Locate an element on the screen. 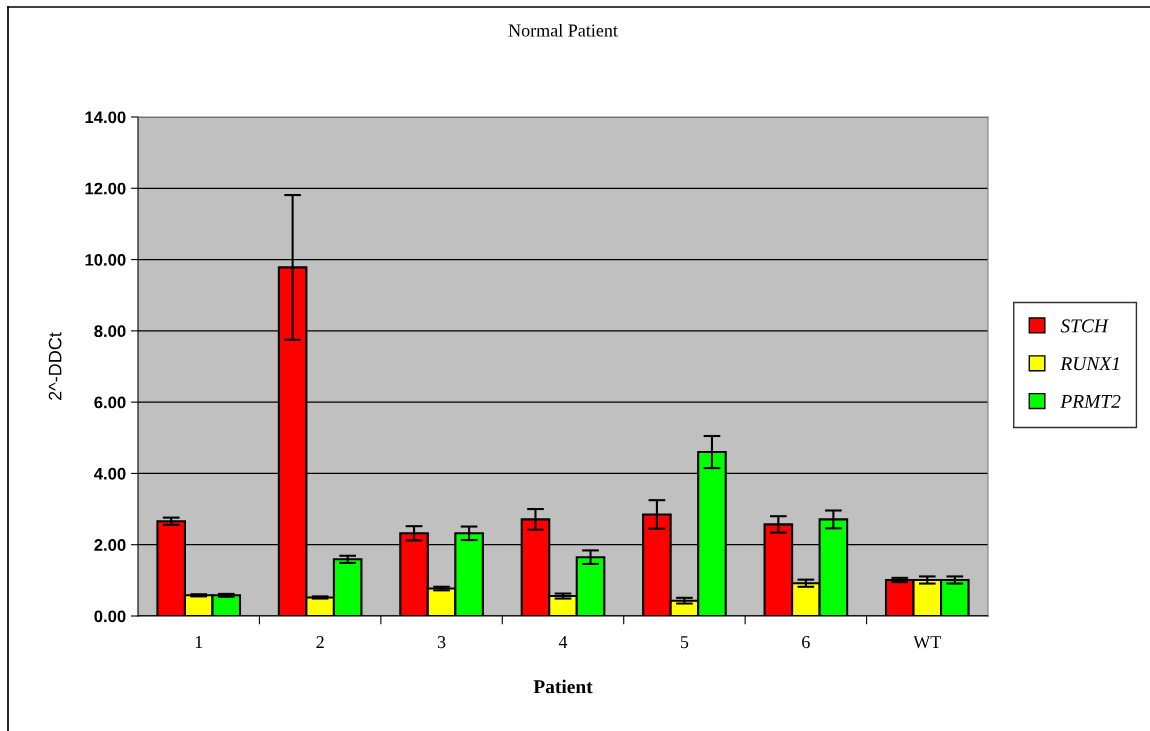  legend-label: RUNX1 is located at coordinates (1089, 364).